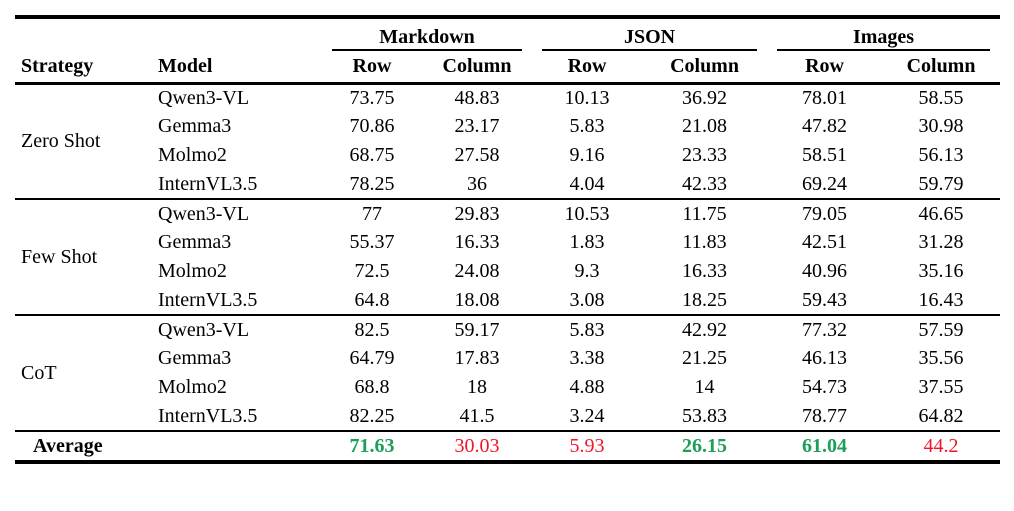  I want to click on value-cell: 3.24, so click(587, 415).